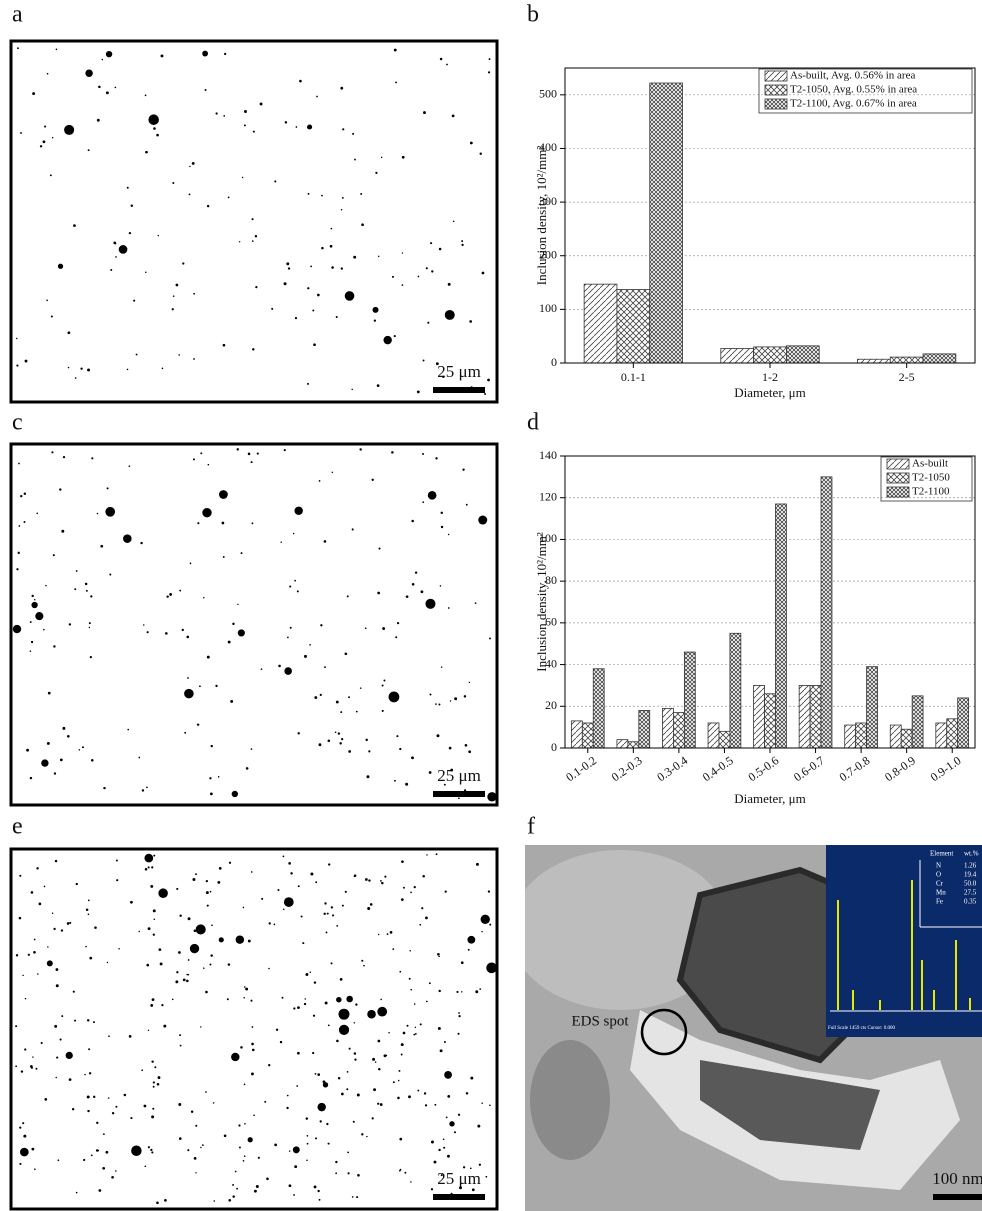 The height and width of the screenshot is (1211, 982). I want to click on inset-cell: 19.4, so click(970, 875).